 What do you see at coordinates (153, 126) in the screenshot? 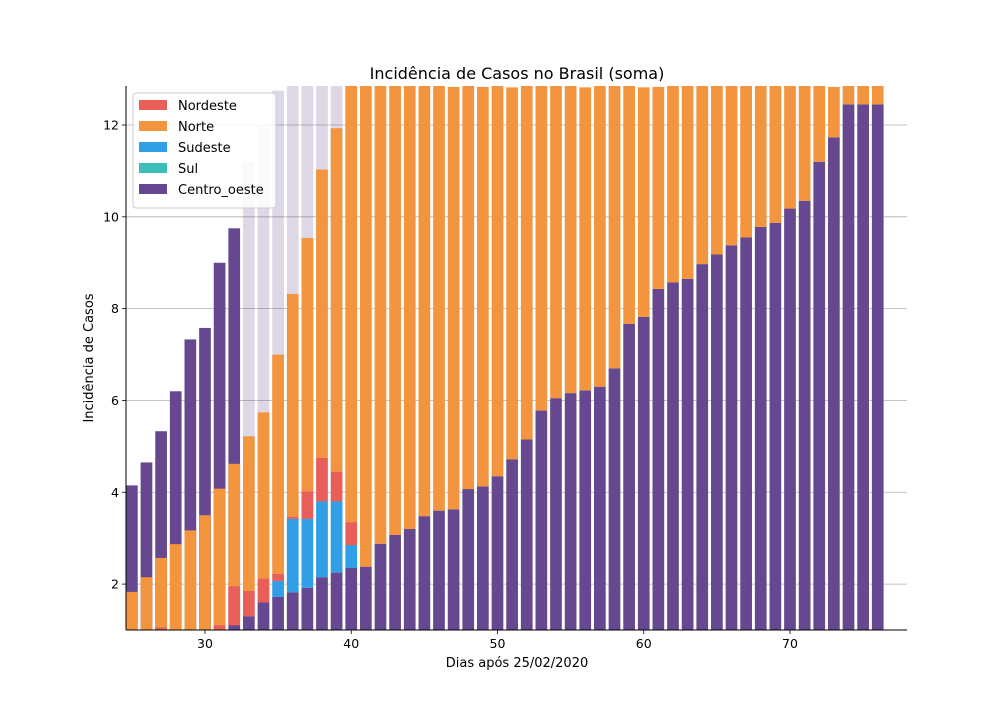
I see `legend-swatch-Norte` at bounding box center [153, 126].